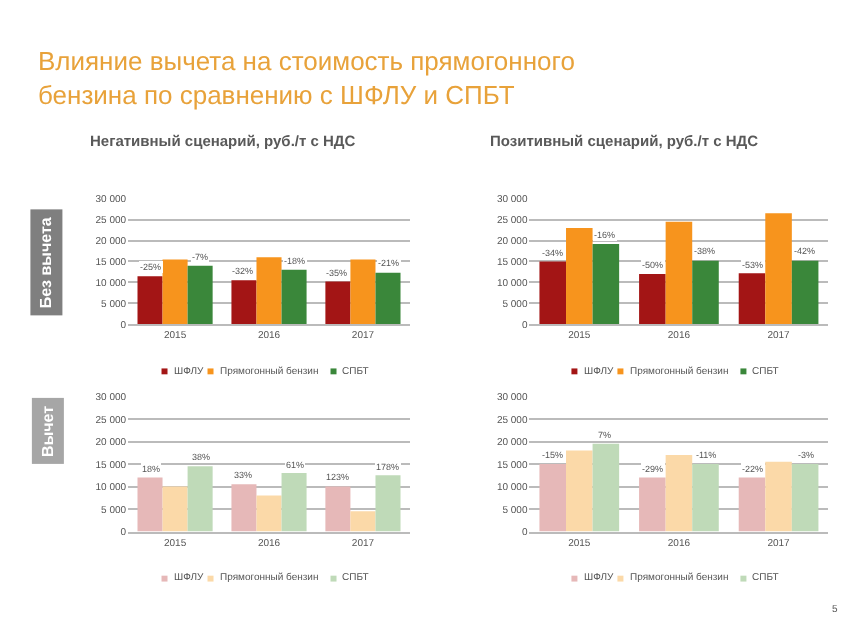 The width and height of the screenshot is (854, 640). What do you see at coordinates (46, 262) in the screenshot?
I see `y-axis-title: Без вычета` at bounding box center [46, 262].